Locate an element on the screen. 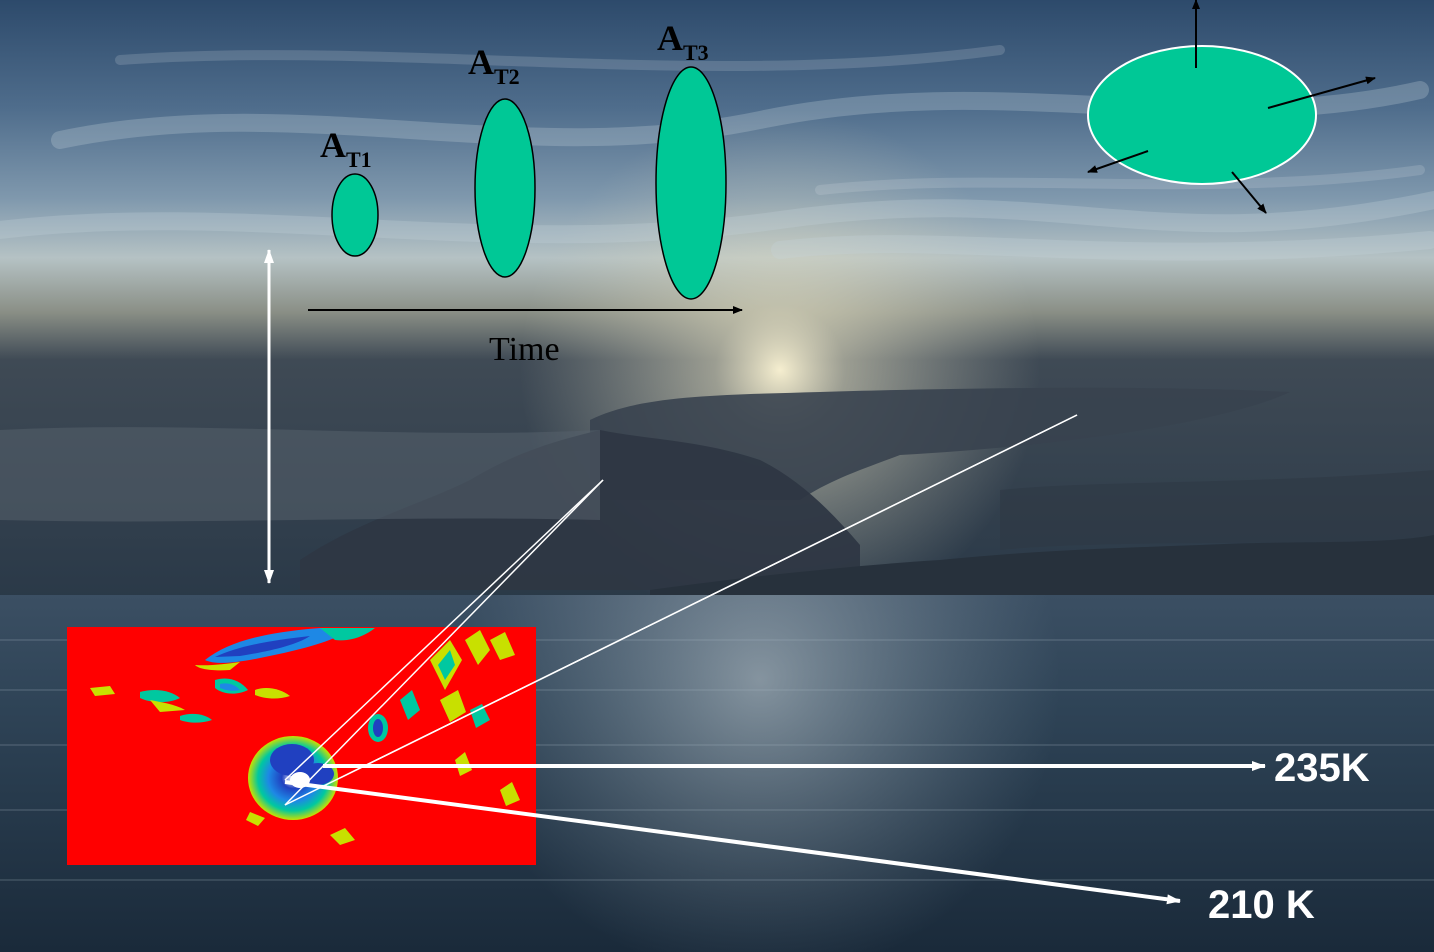 This screenshot has height=952, width=1434. ellipse-t1 is located at coordinates (355, 215).